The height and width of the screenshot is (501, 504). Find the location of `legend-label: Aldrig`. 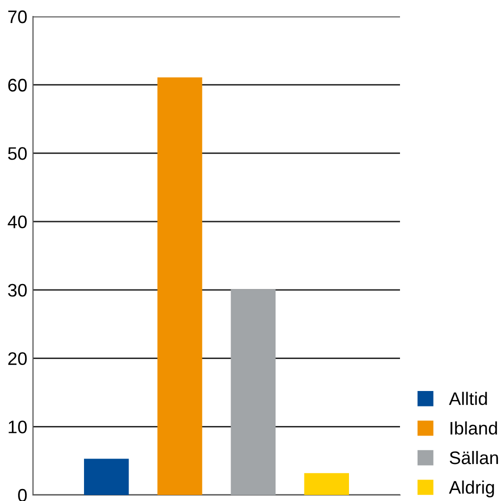

legend-label: Aldrig is located at coordinates (471, 489).